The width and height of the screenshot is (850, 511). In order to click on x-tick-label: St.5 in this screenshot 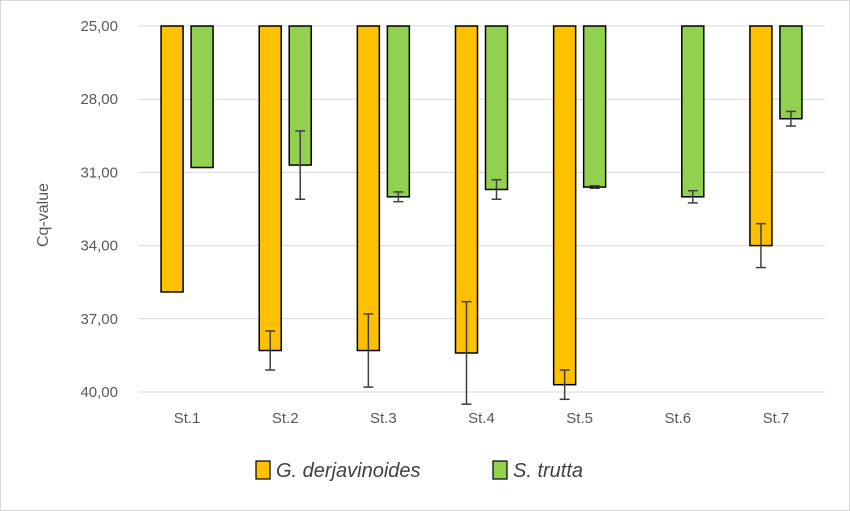, I will do `click(579, 418)`.